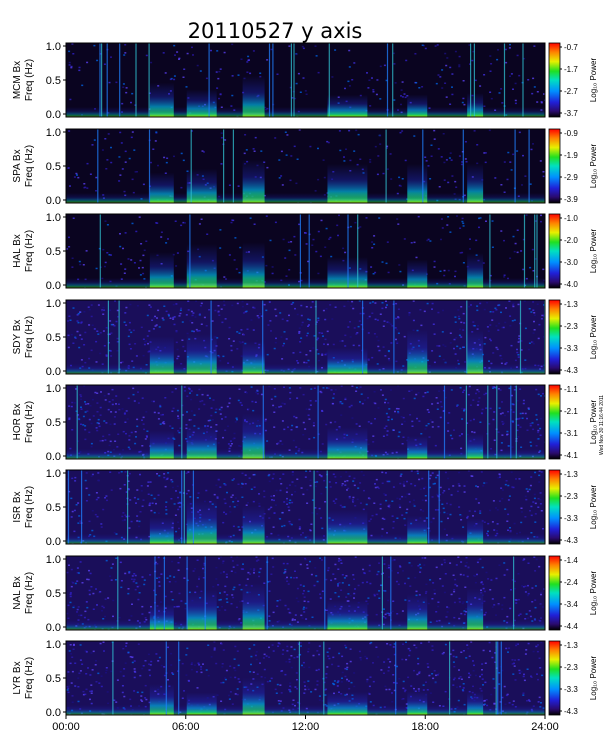 The height and width of the screenshot is (756, 612). I want to click on colorbar-label: Log₁₀ Power, so click(593, 166).